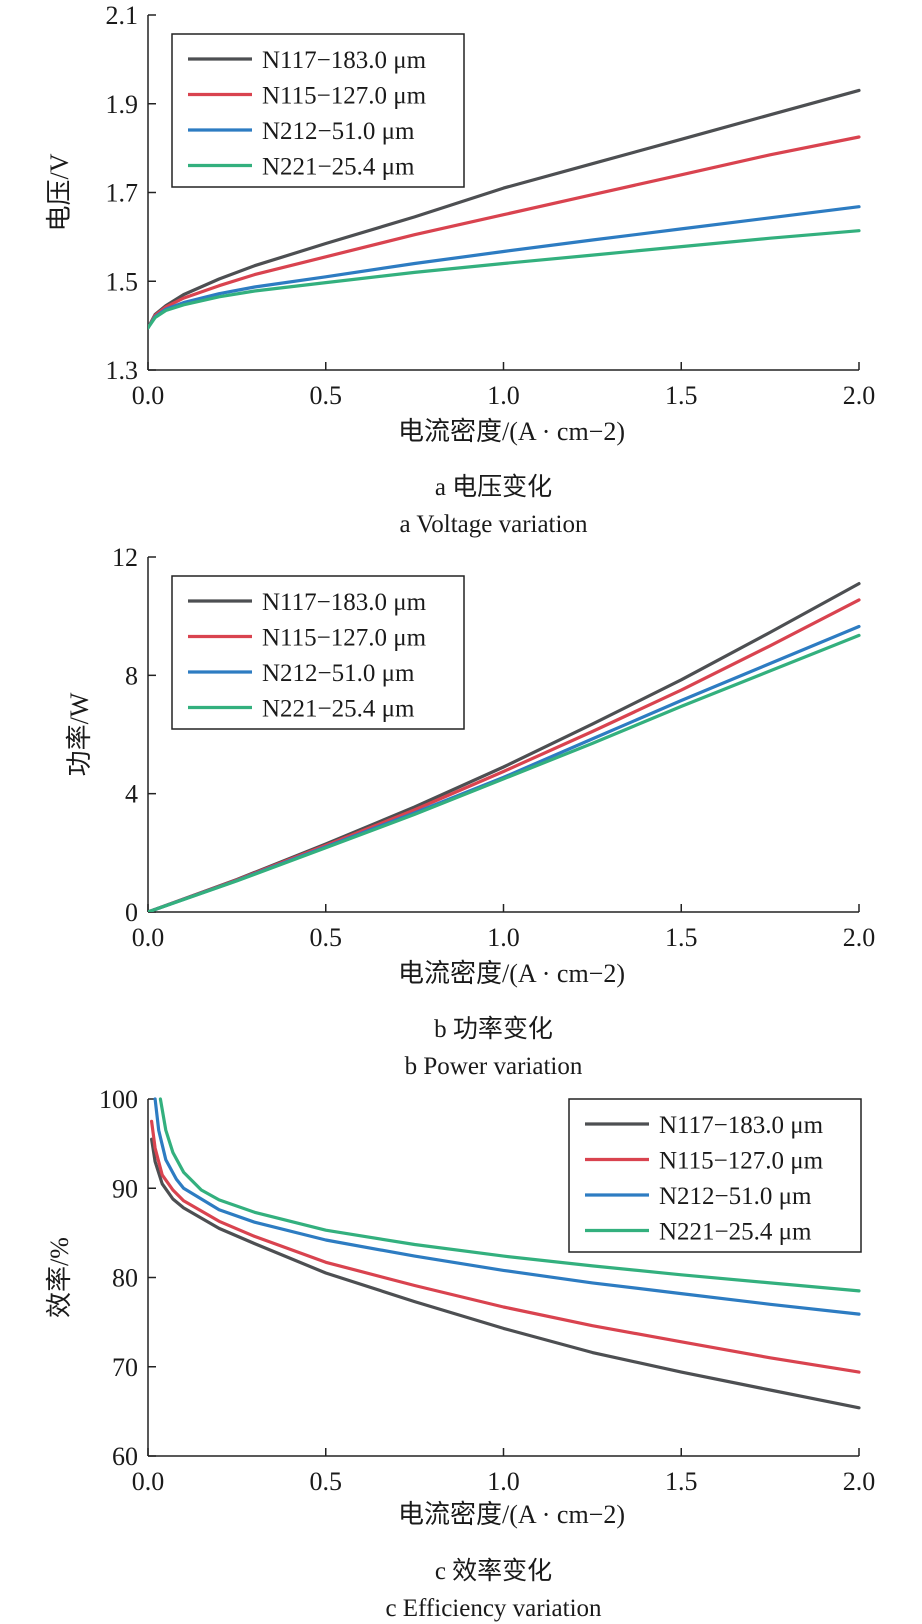  What do you see at coordinates (125, 557) in the screenshot?
I see `y-tick-label: 12` at bounding box center [125, 557].